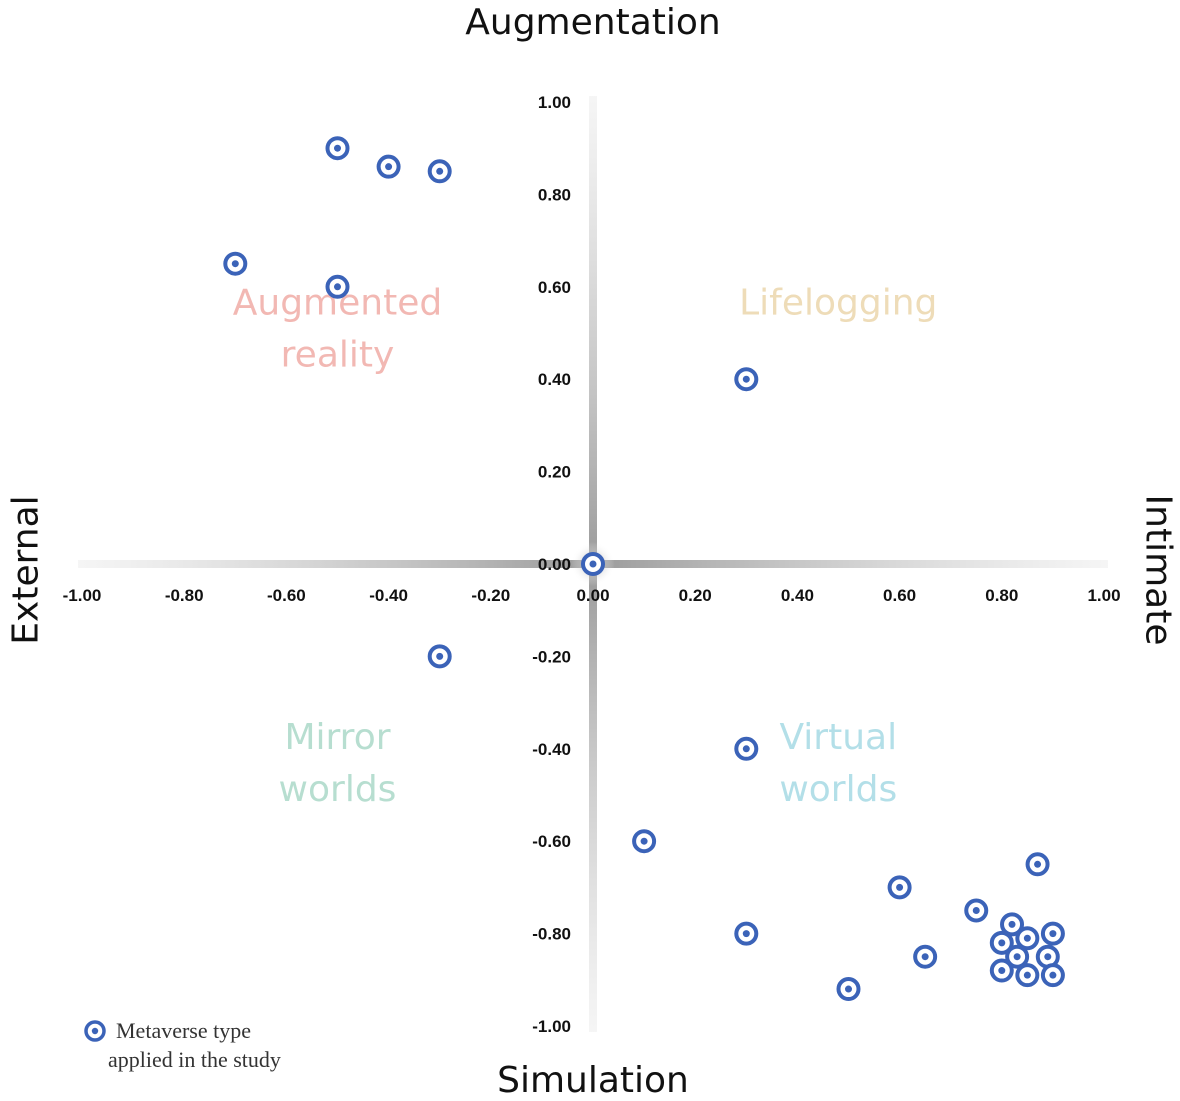 This screenshot has width=1180, height=1101. Describe the element at coordinates (183, 1030) in the screenshot. I see `legend-label: Metaverse type` at that location.